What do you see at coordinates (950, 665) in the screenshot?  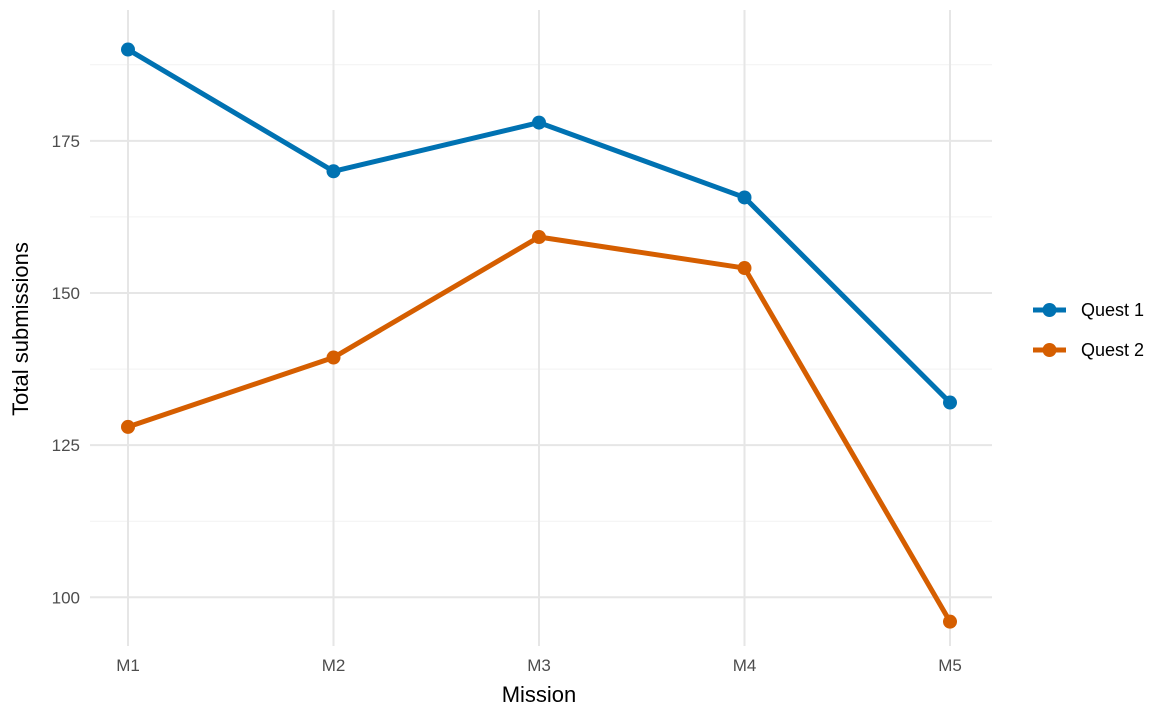 I see `x-tick-label: M5` at bounding box center [950, 665].